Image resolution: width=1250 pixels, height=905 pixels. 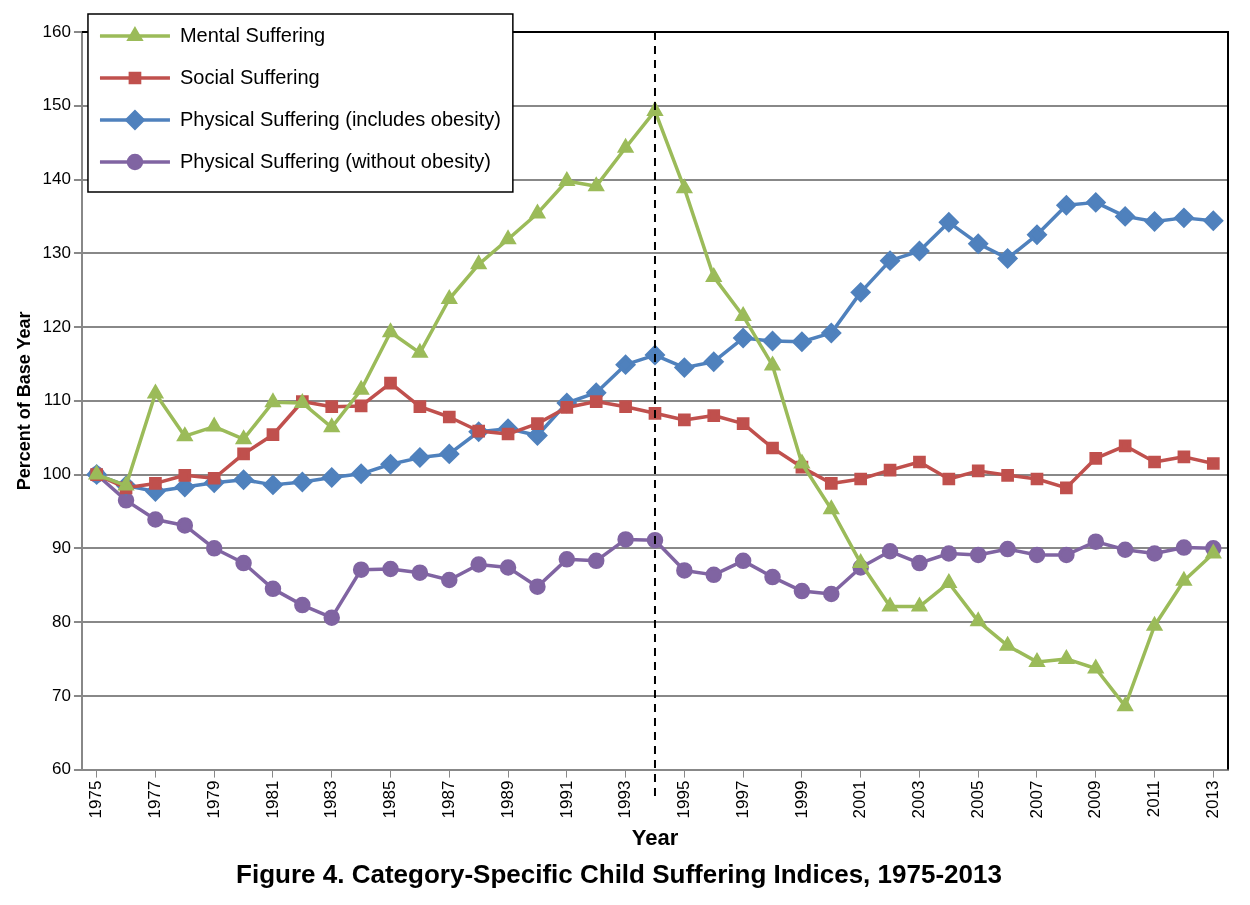 What do you see at coordinates (23, 401) in the screenshot?
I see `y-axis-title: Percent of Base Year` at bounding box center [23, 401].